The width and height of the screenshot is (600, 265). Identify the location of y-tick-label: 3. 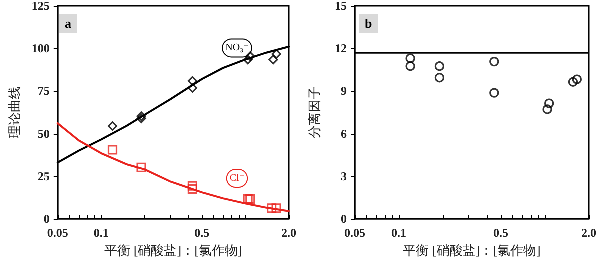
(344, 176).